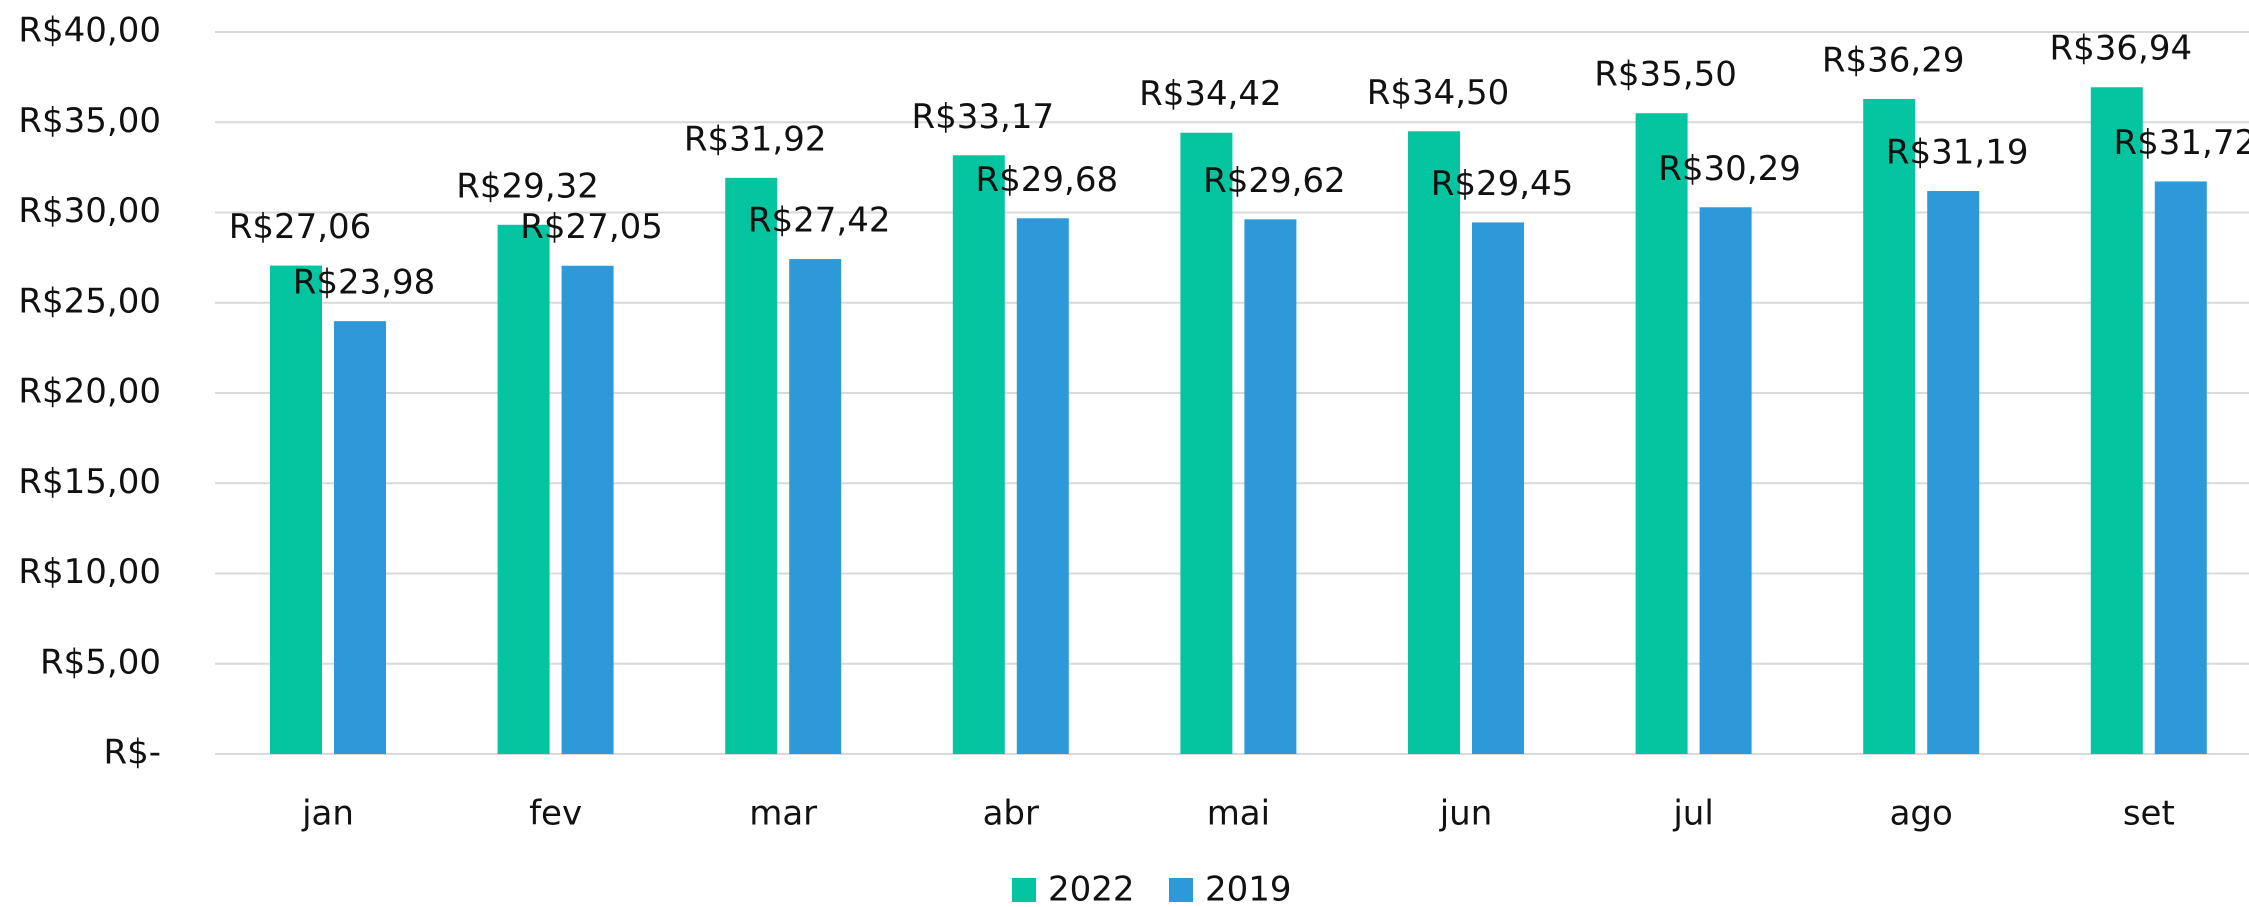 The image size is (2249, 907). I want to click on value-label: R$34,50, so click(1438, 93).